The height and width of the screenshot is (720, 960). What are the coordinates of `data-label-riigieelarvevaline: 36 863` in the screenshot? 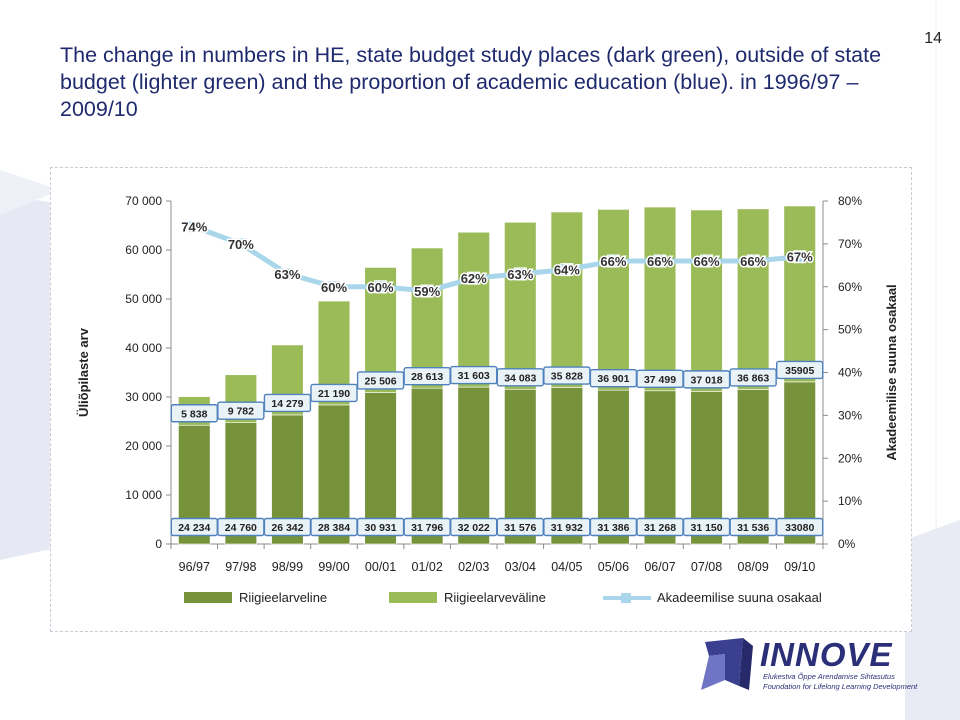 It's located at (753, 378).